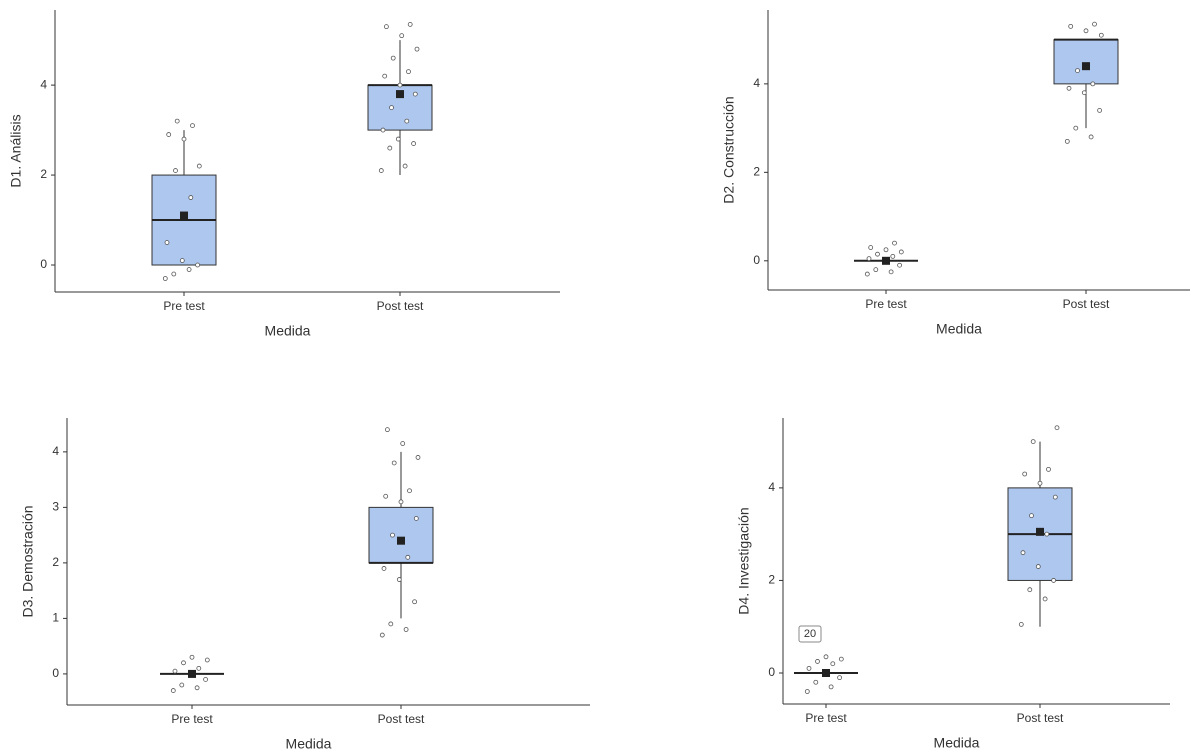 Image resolution: width=1203 pixels, height=756 pixels. What do you see at coordinates (55, 618) in the screenshot?
I see `y-tick-label: 1` at bounding box center [55, 618].